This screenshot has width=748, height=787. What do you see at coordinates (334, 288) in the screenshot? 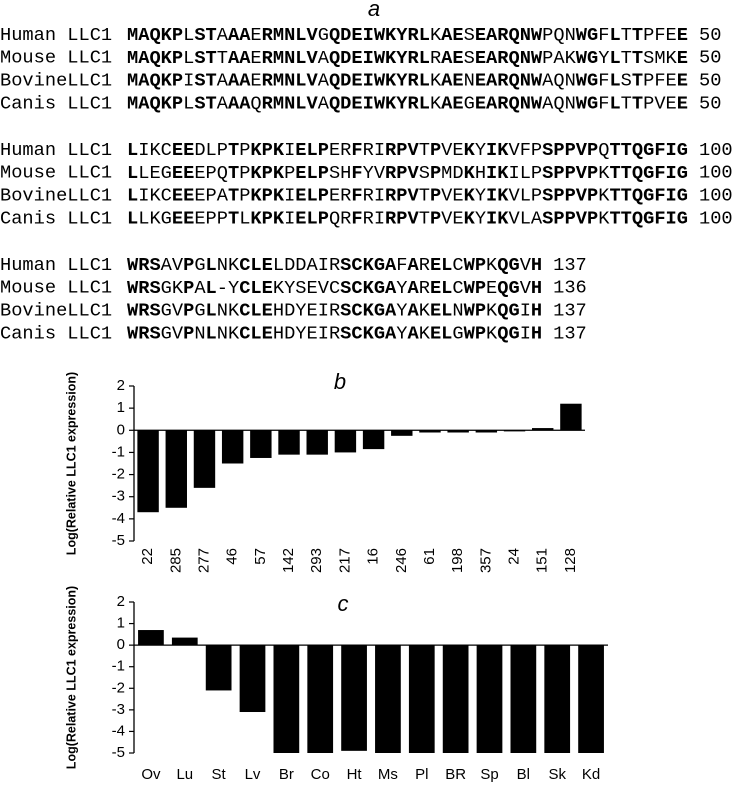
I see `sequence: WRSGKPAL-YCLEKYSEVCSCKGAYARELCWPEQGVH` at bounding box center [334, 288].